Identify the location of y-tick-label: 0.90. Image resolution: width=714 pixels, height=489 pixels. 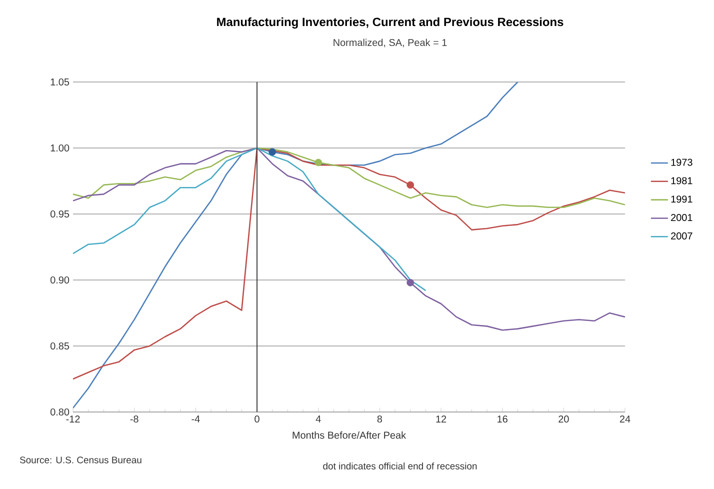
(60, 280).